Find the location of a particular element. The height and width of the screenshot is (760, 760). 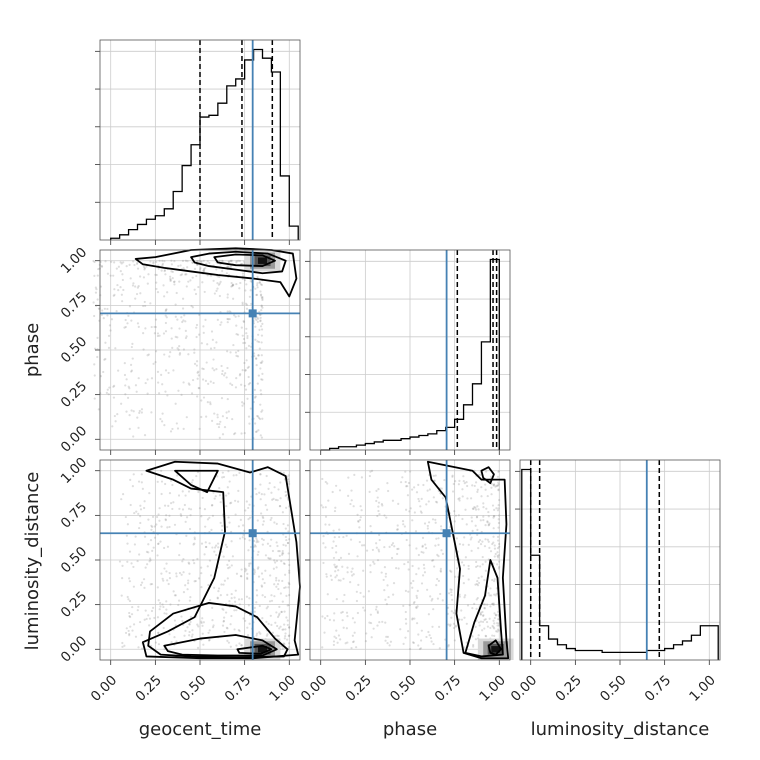

xtick-label-geocent_time-1: 0.25 is located at coordinates (148, 688).